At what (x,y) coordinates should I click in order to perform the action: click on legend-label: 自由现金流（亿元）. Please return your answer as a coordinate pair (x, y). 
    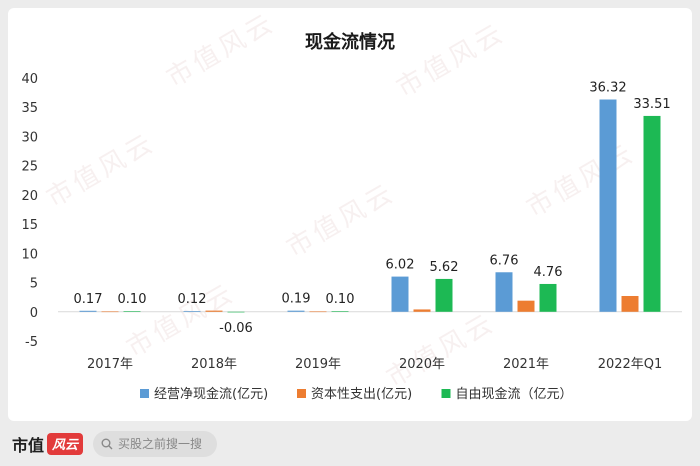
    Looking at the image, I should click on (514, 394).